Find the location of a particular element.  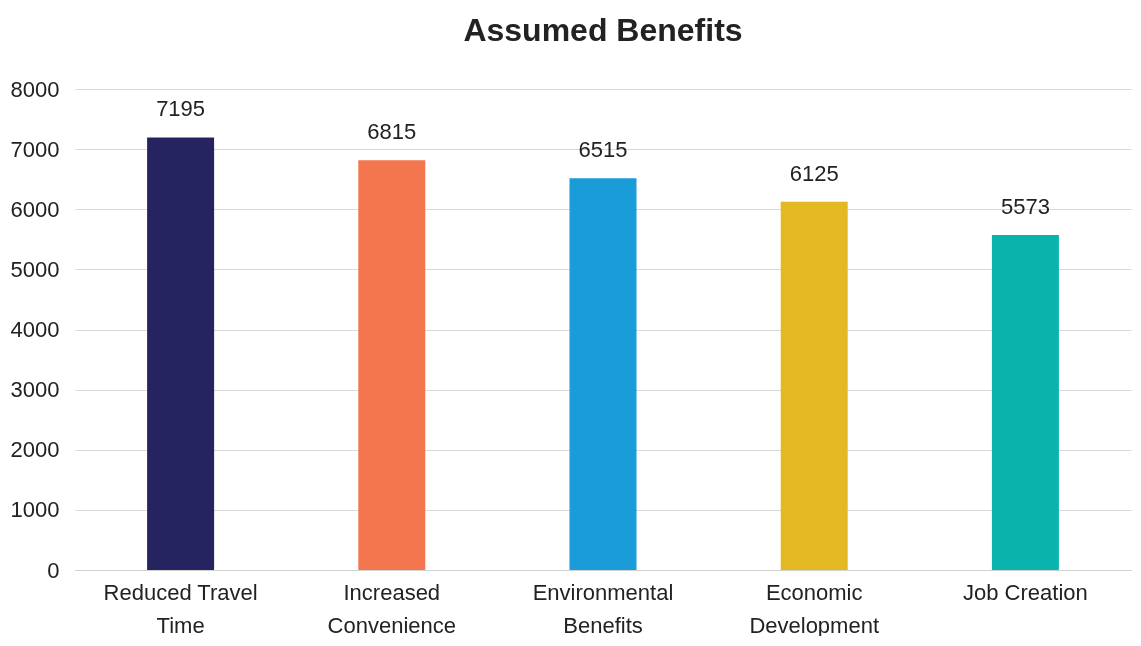

data-label: 7195 is located at coordinates (181, 109).